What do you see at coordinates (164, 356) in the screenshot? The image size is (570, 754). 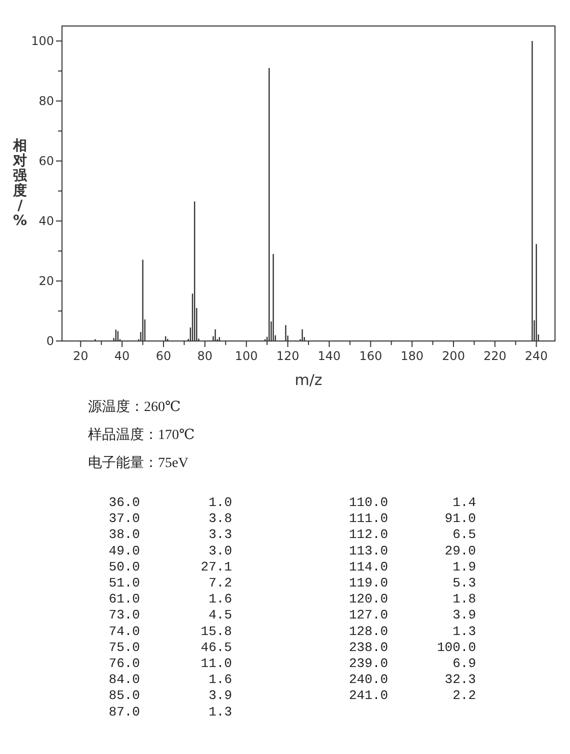 I see `x-tick-label: 60` at bounding box center [164, 356].